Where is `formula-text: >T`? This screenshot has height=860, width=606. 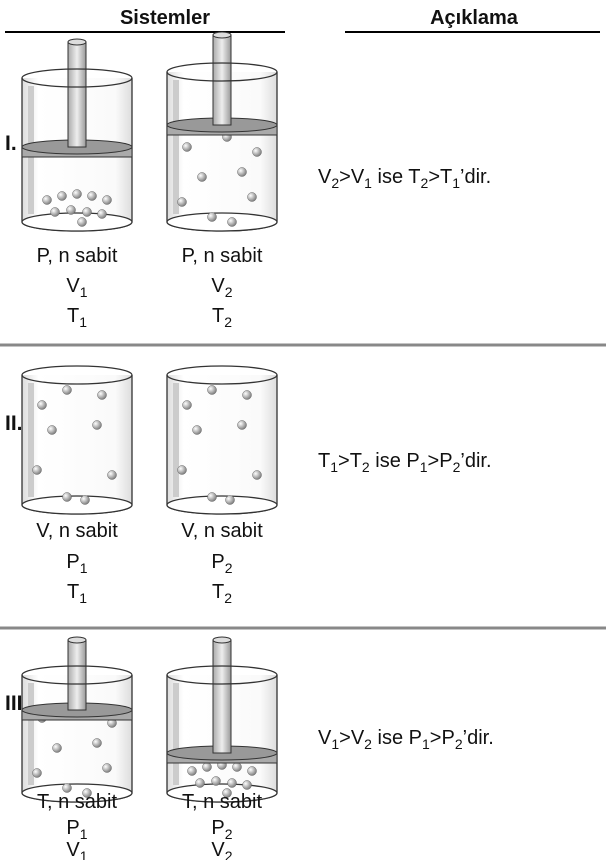
formula-text: >T is located at coordinates (440, 177).